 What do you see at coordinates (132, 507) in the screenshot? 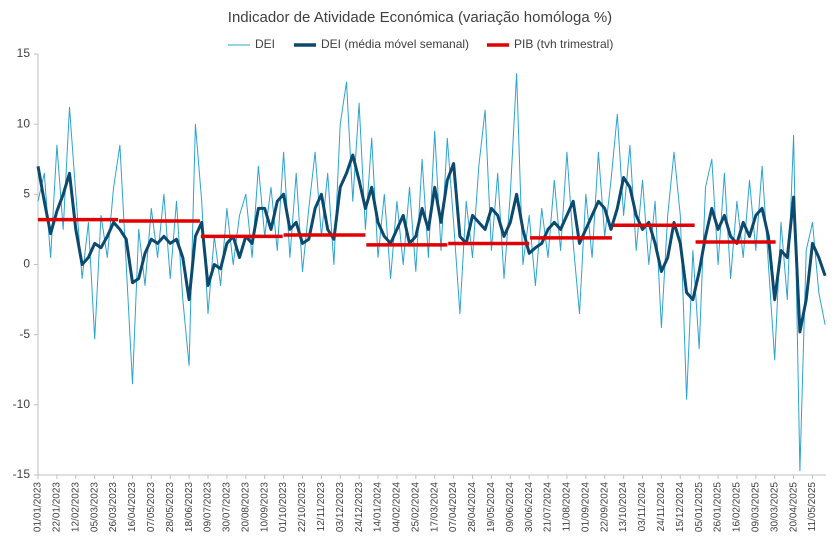
I see `x-tick-label: 16/04/2023` at bounding box center [132, 507].